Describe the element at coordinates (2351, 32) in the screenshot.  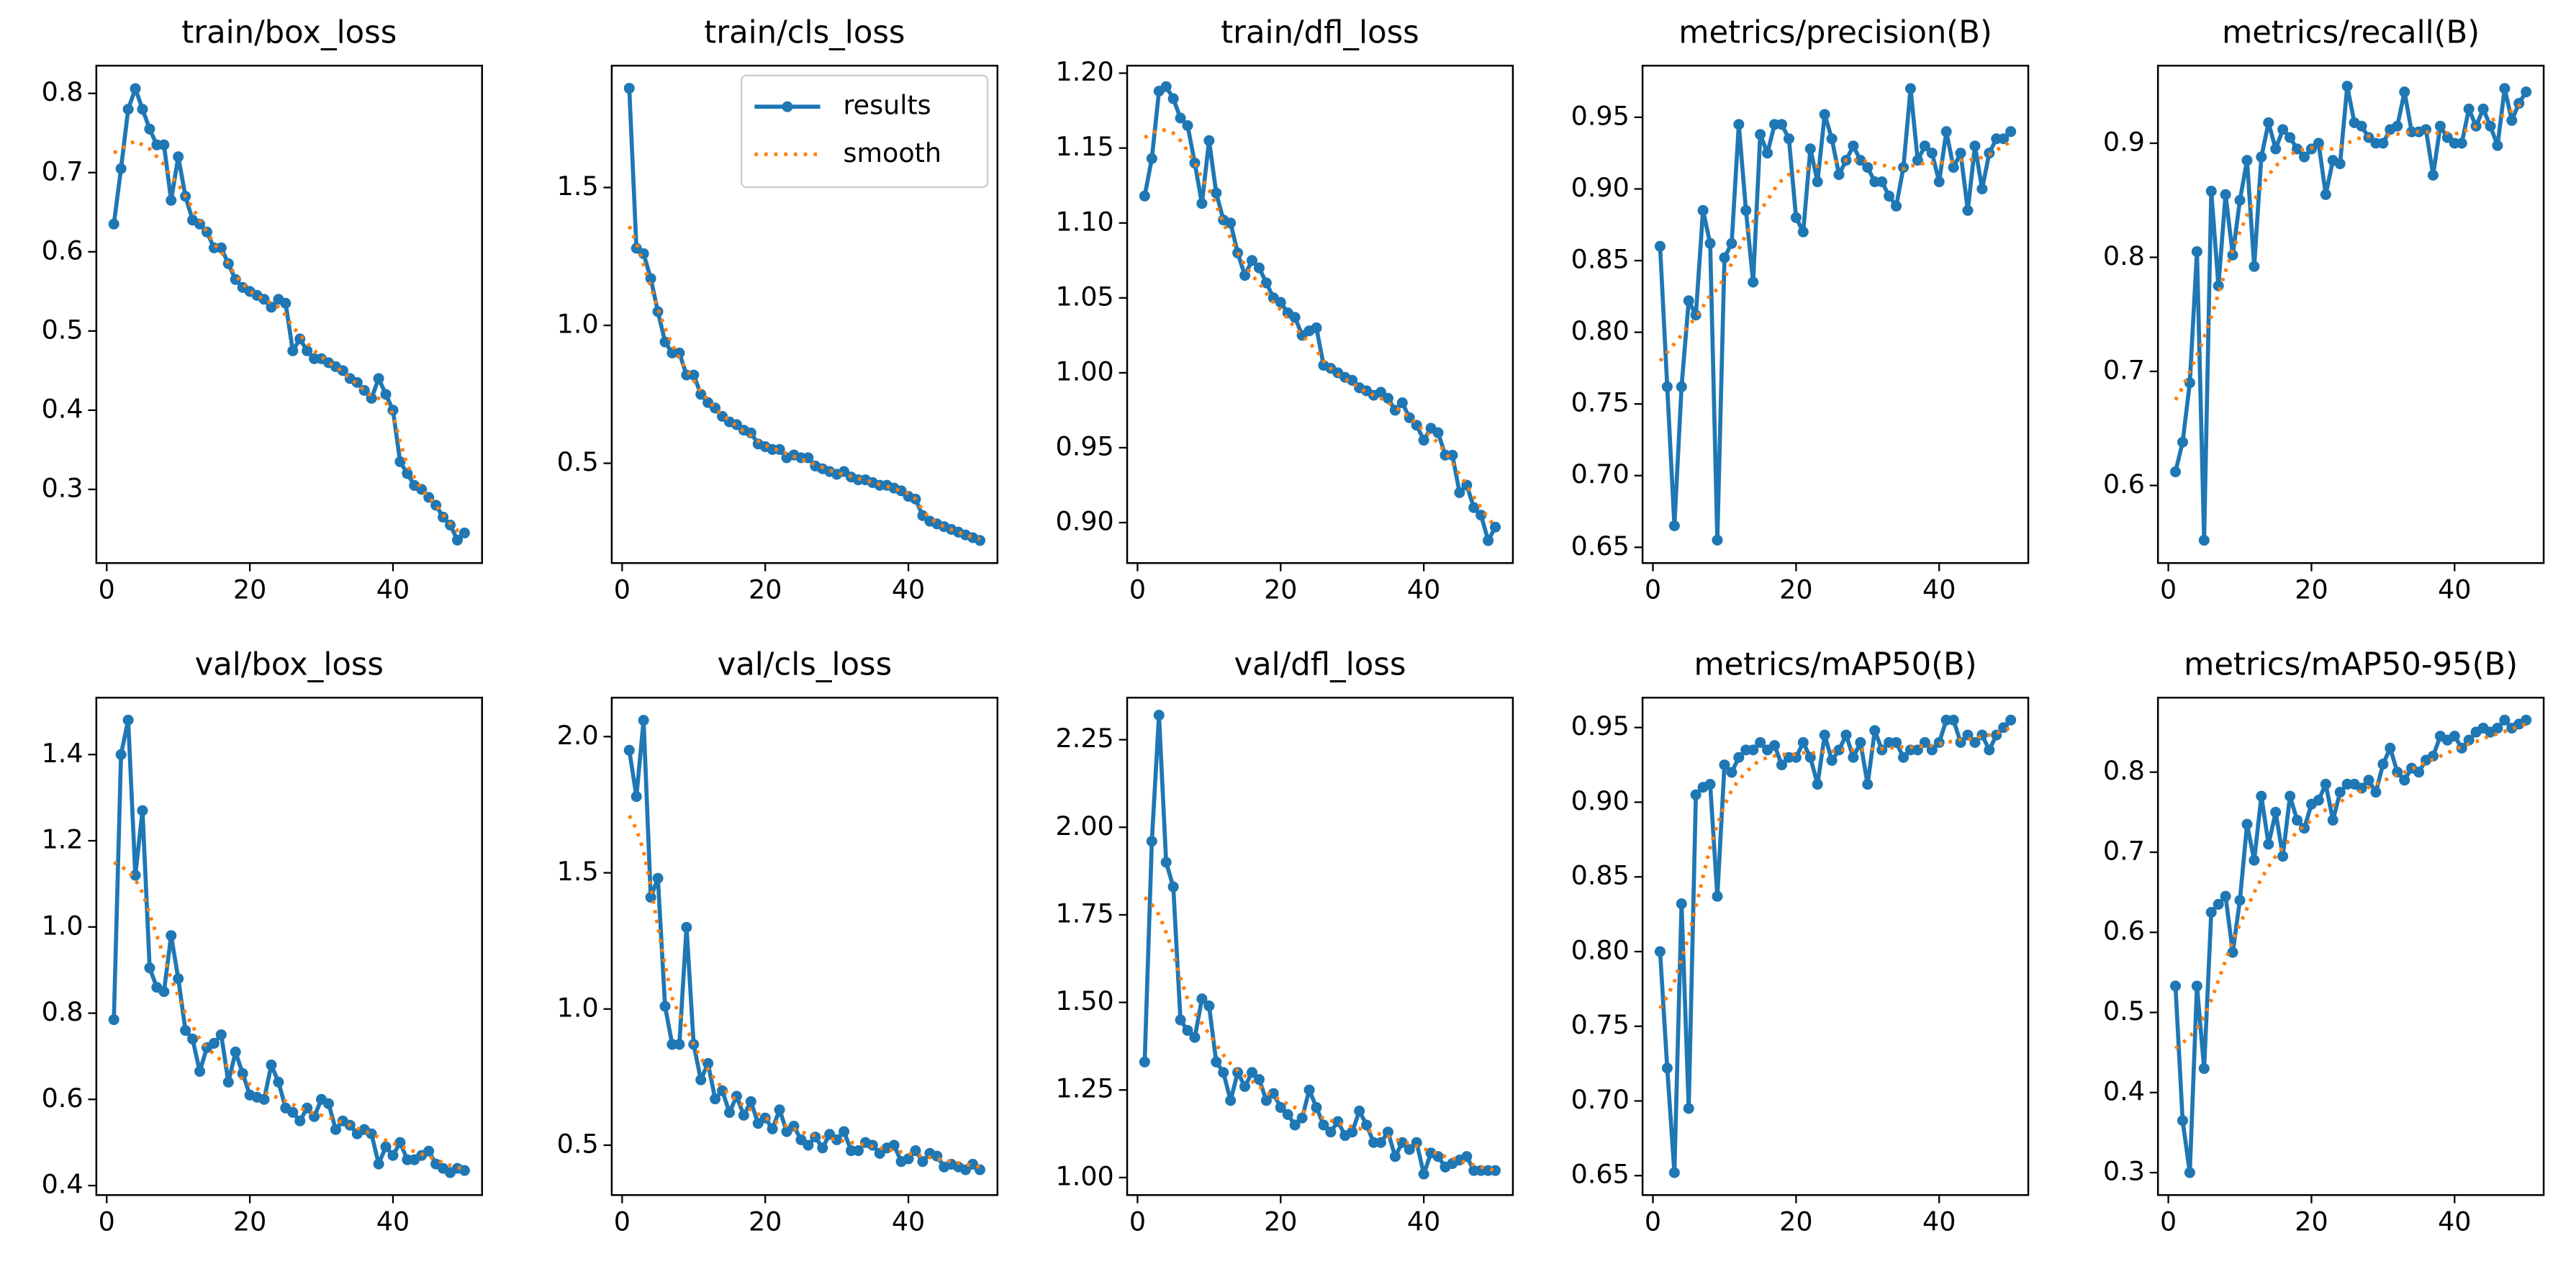
I see `subplot-title: metrics/recall(B)` at that location.